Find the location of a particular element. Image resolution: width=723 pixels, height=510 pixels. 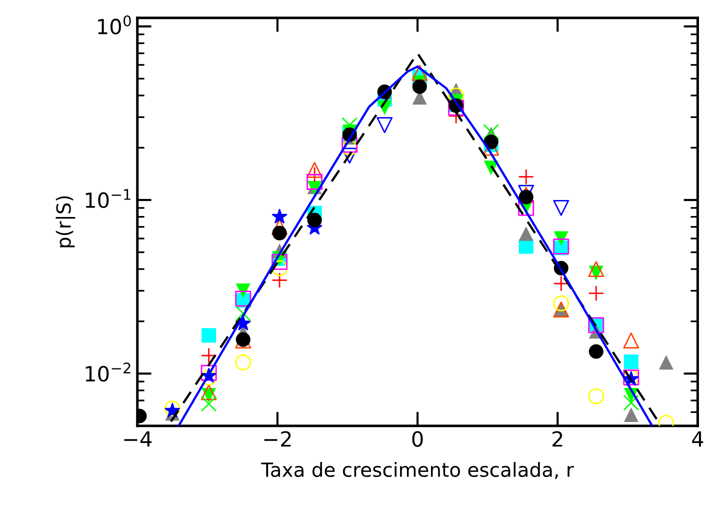

y-tick-label: 10$^{0}$ is located at coordinates (114, 24).